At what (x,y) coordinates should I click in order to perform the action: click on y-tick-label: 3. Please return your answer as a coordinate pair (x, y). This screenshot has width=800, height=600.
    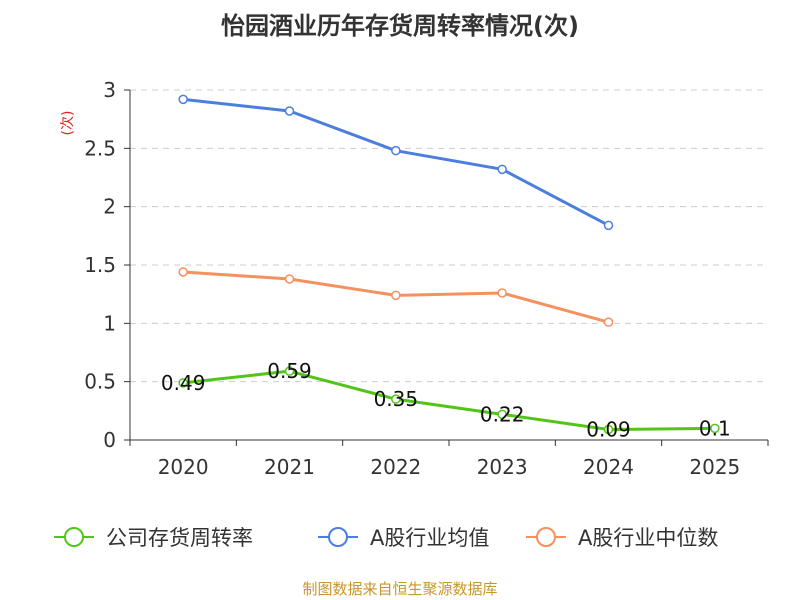
    Looking at the image, I should click on (109, 90).